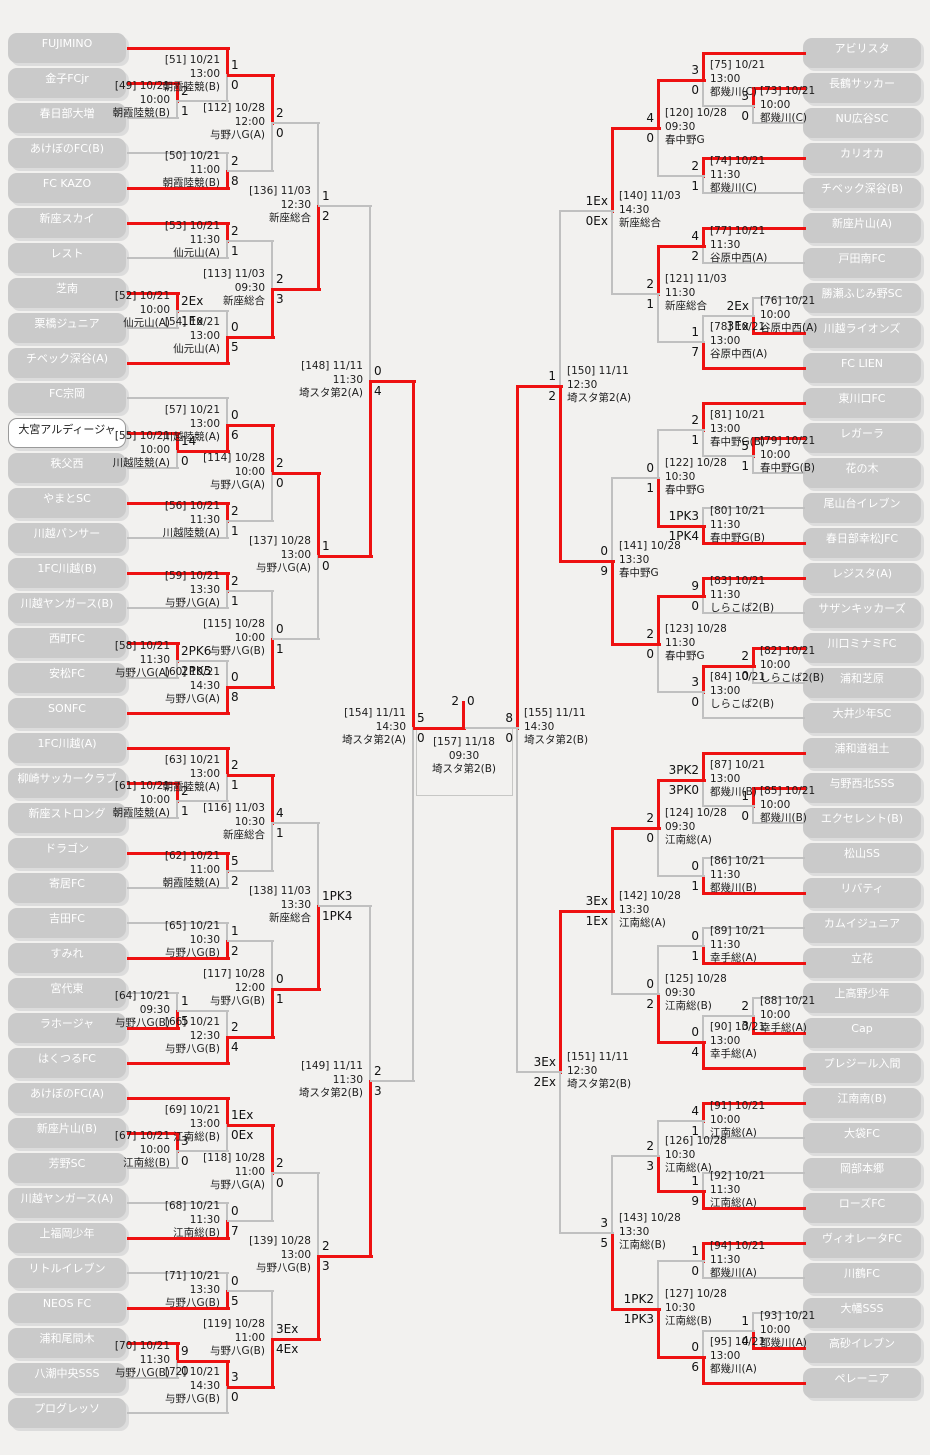 The height and width of the screenshot is (1455, 930). What do you see at coordinates (650, 196) in the screenshot?
I see `match-number-date: [140] 11/03` at bounding box center [650, 196].